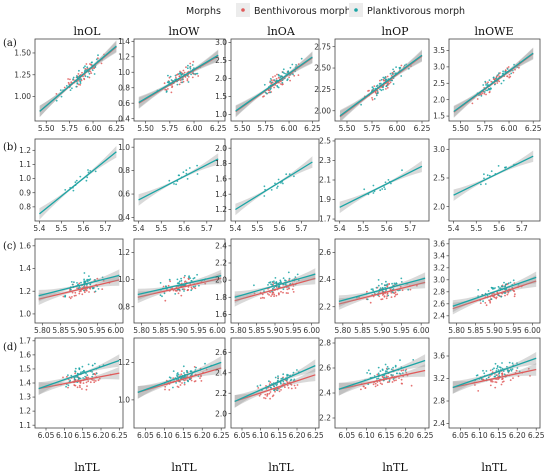  I want to click on row-label: (b), so click(10, 147).